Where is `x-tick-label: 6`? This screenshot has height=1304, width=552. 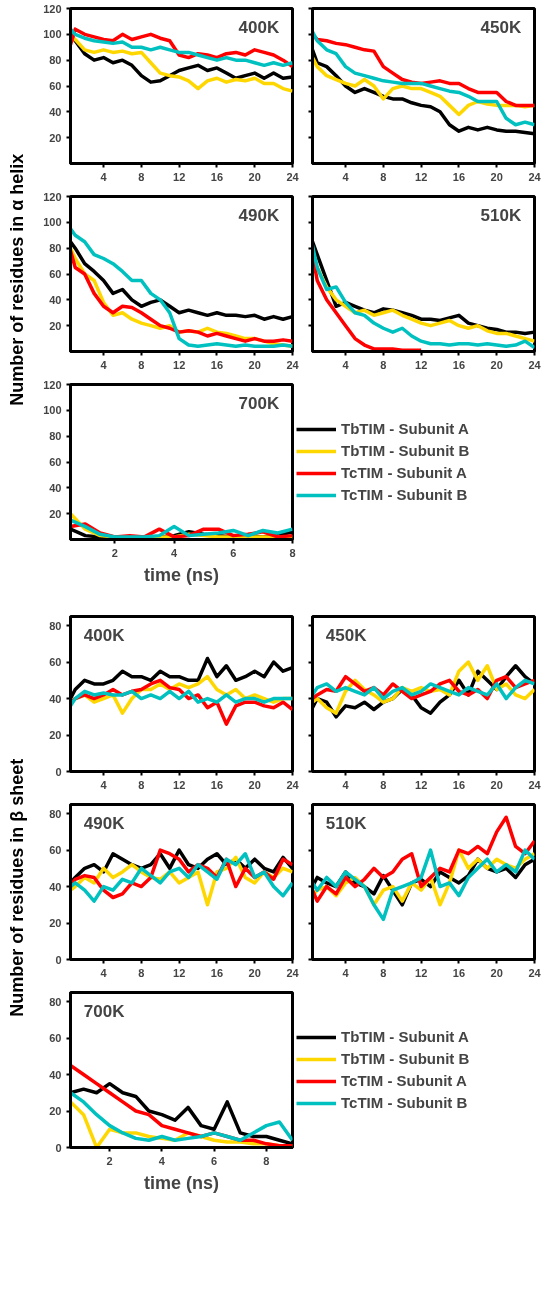
x-tick-label: 6 is located at coordinates (233, 552).